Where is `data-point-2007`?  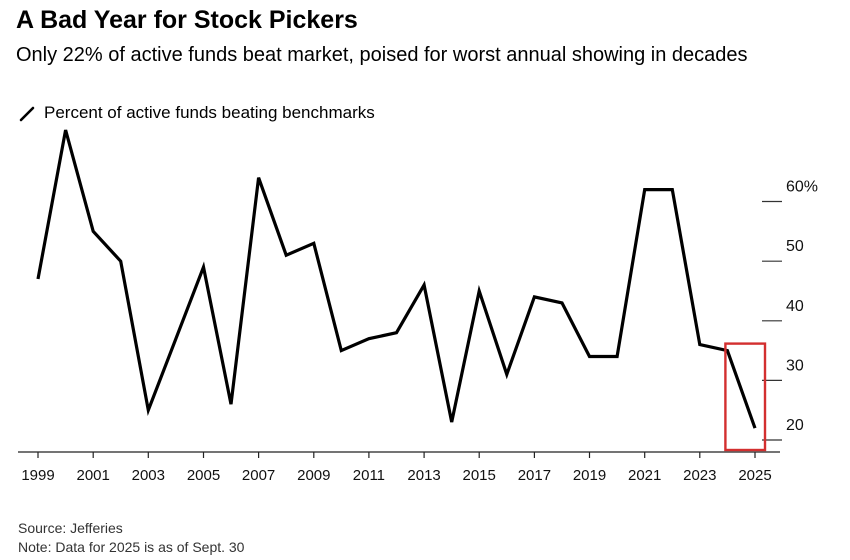 data-point-2007 is located at coordinates (259, 178).